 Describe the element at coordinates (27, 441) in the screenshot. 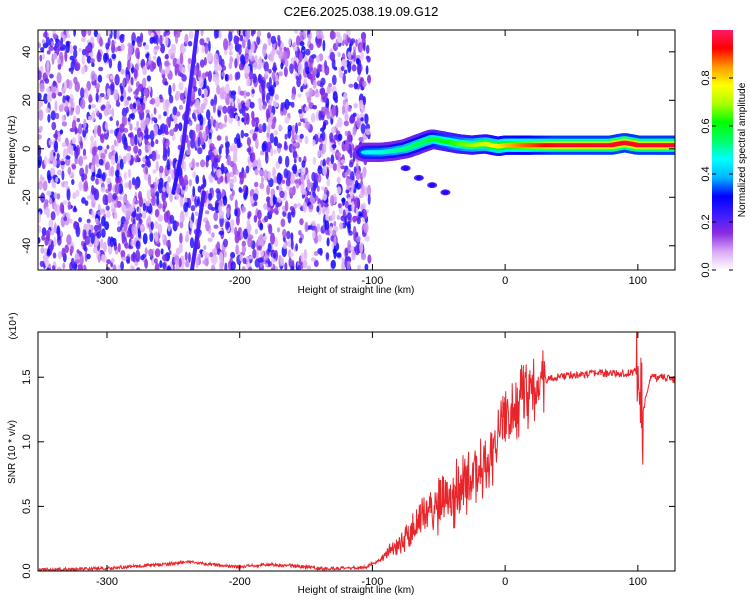

I see `snr-y-tick-label: 1.0` at that location.